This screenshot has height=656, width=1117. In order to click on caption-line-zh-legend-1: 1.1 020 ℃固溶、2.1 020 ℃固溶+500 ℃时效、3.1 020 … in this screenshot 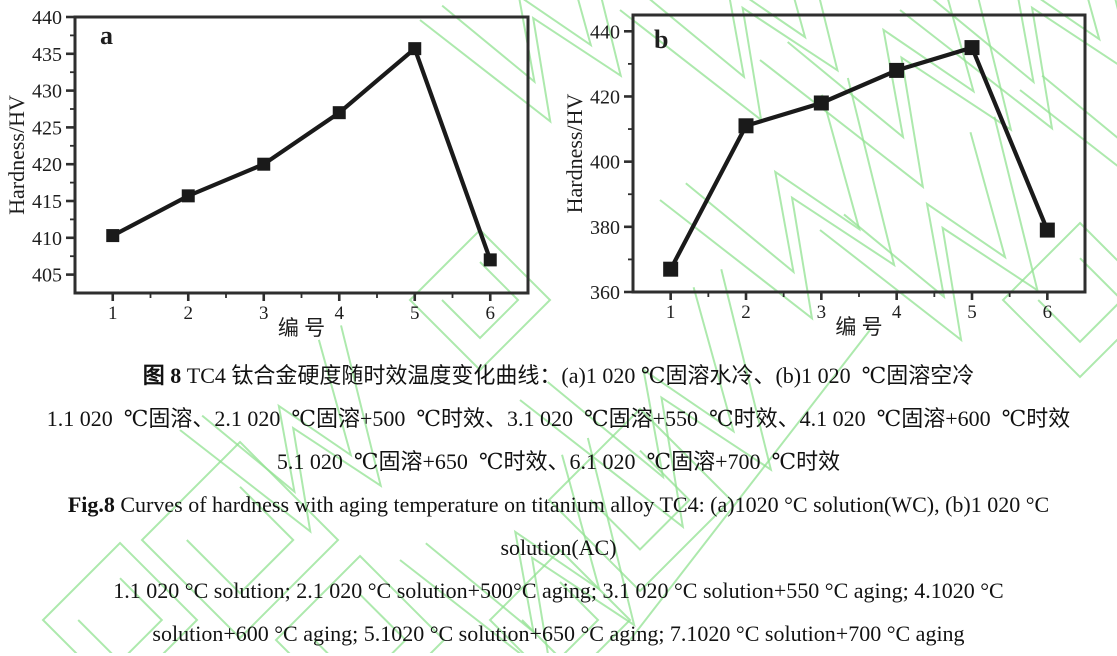, I will do `click(558, 418)`.